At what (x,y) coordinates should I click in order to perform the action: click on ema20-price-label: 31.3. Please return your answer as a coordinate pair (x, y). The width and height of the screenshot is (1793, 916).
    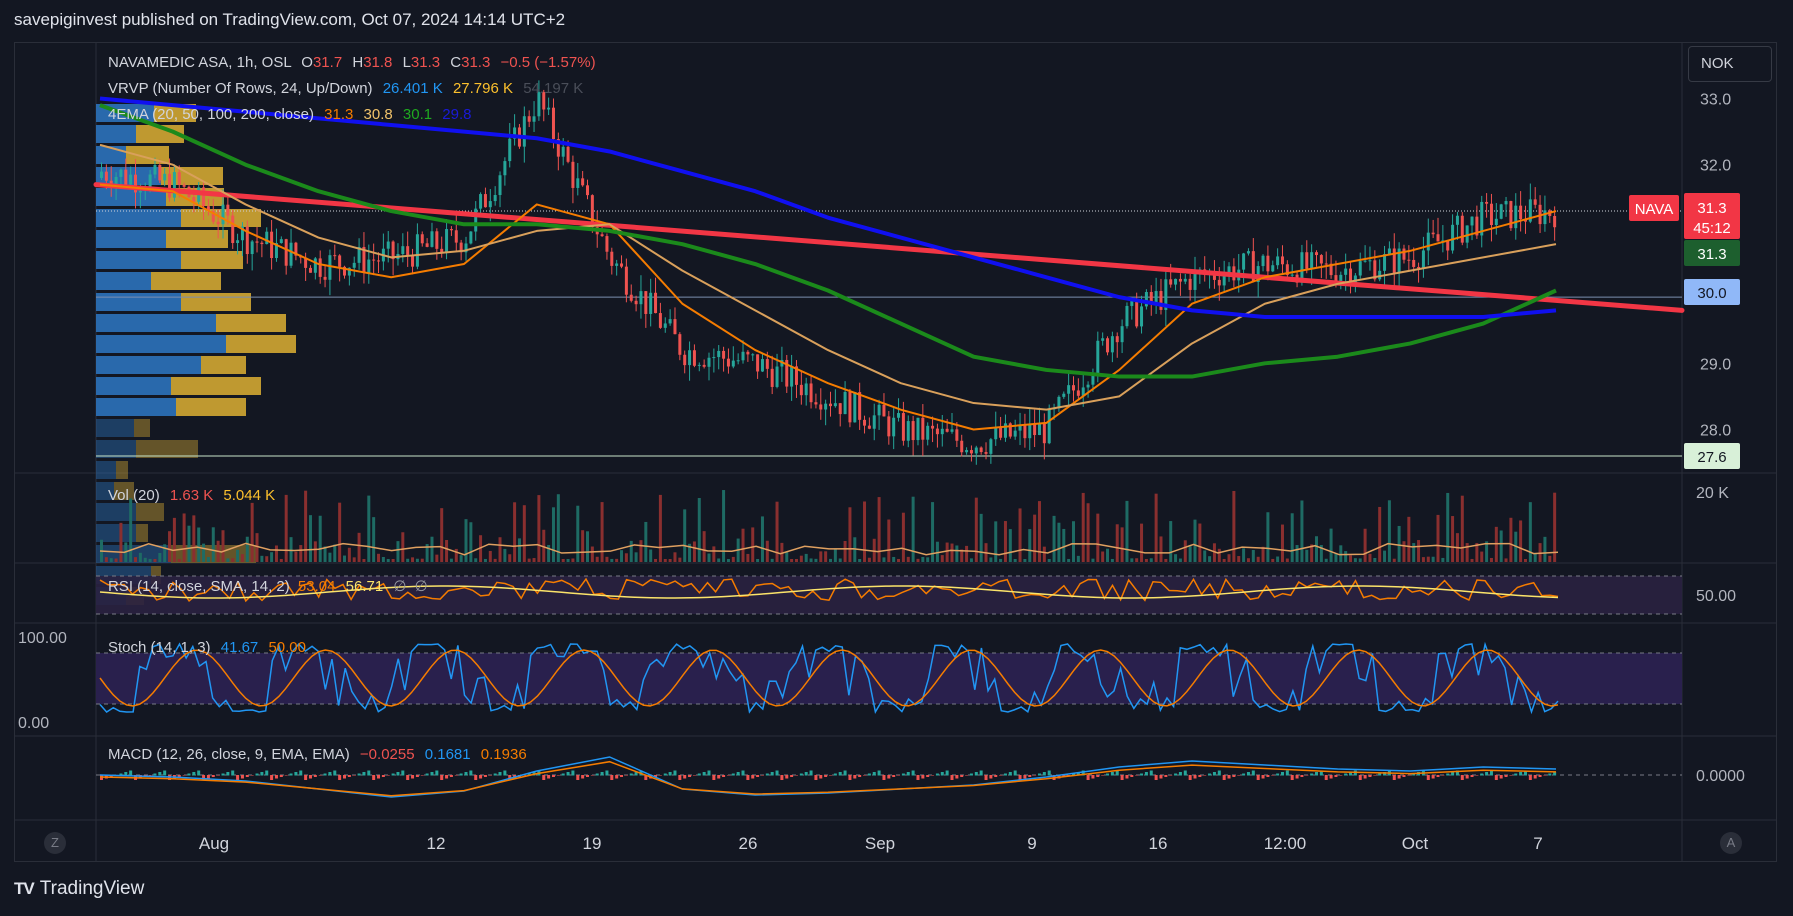
    Looking at the image, I should click on (1711, 254).